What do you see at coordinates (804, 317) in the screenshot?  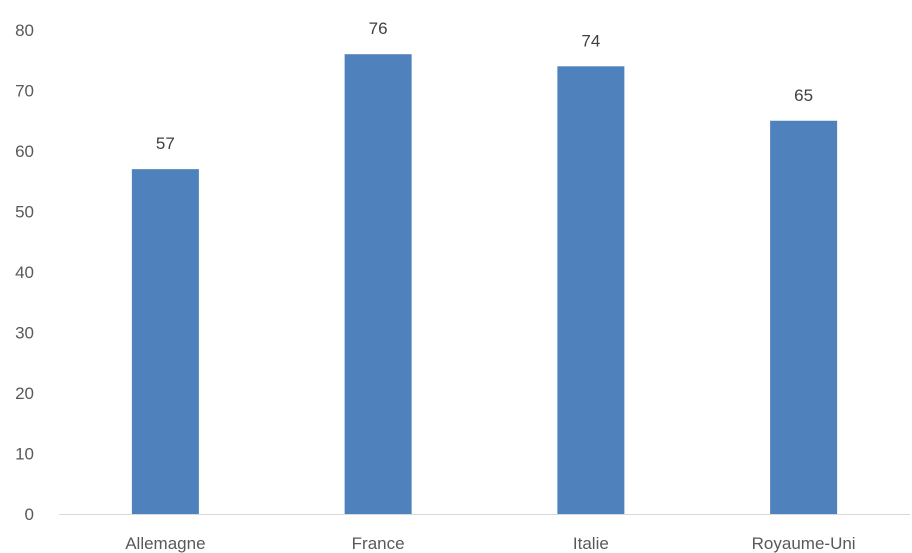 I see `bar-royaume-uni` at bounding box center [804, 317].